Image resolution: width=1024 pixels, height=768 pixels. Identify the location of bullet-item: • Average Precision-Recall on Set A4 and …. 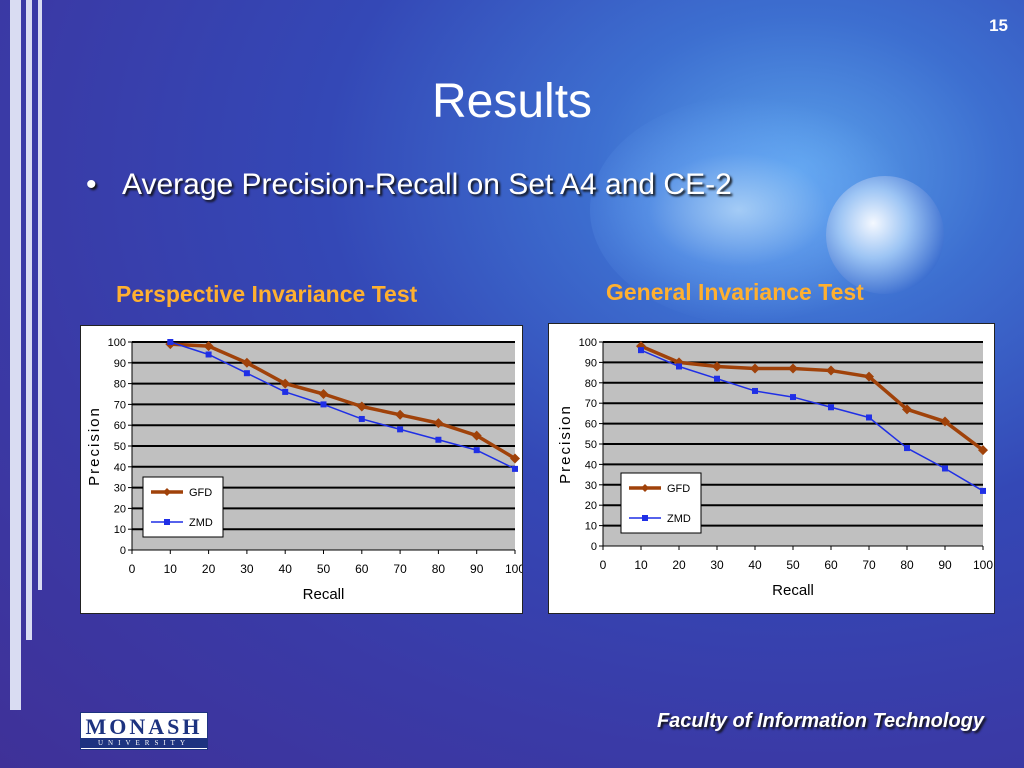
(409, 184).